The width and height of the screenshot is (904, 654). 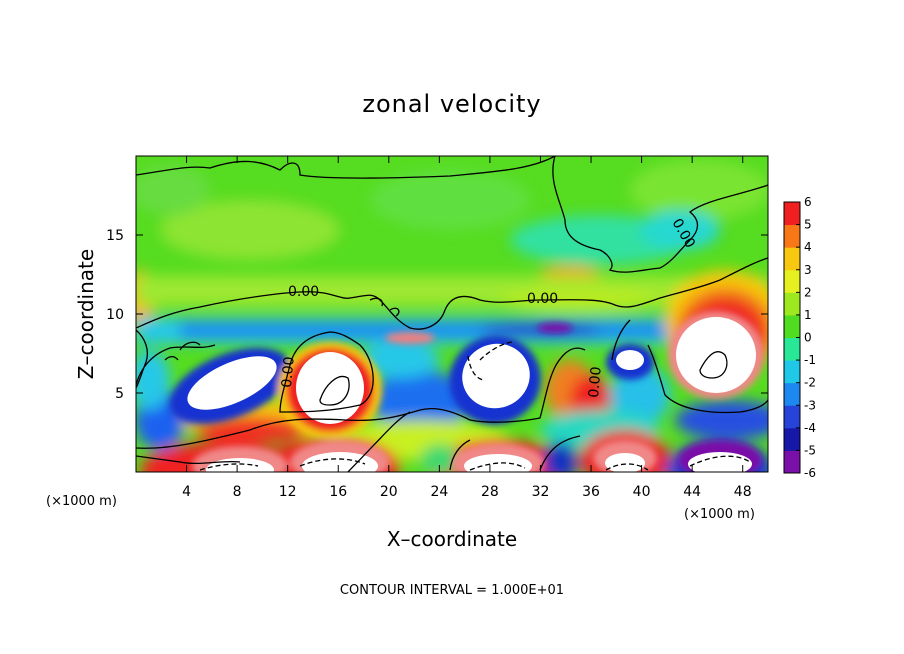 I want to click on colorbar: 6 5 4 3 2 1 0 -1 -2 -3 -4 -5 -6, so click(x=799, y=337).